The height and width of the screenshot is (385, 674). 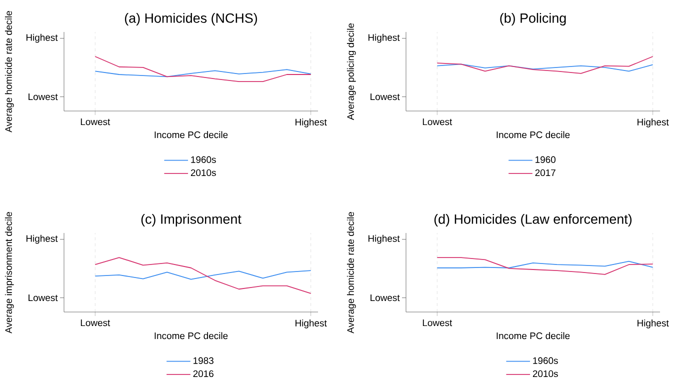 I want to click on y-axis-title: Average imprisonment decile, so click(x=9, y=273).